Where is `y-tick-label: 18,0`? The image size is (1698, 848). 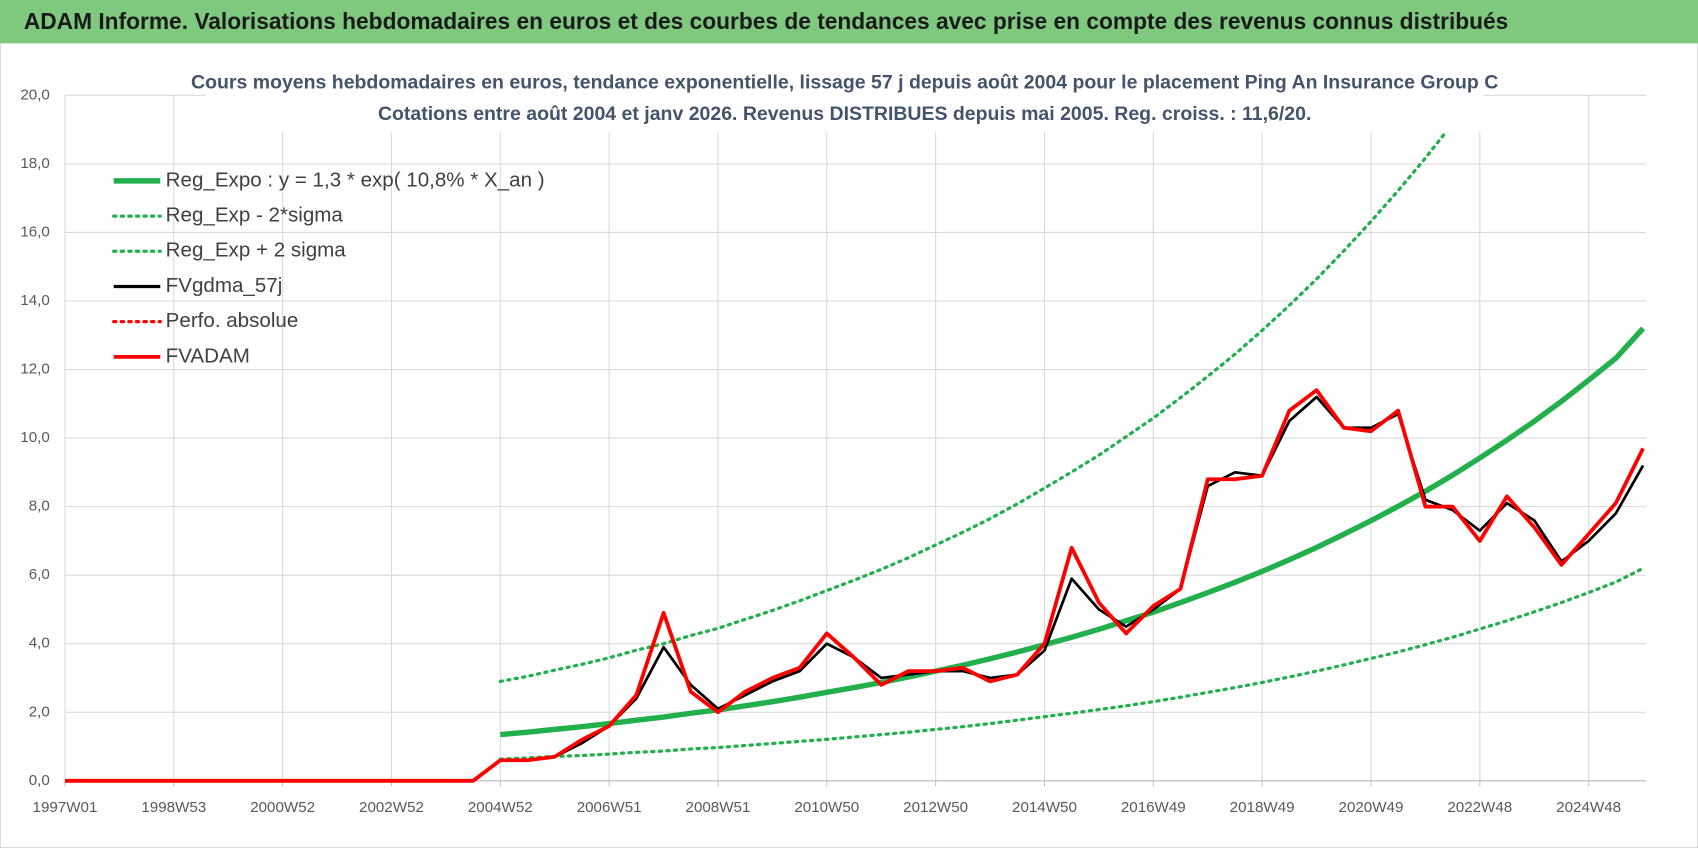
y-tick-label: 18,0 is located at coordinates (35, 163).